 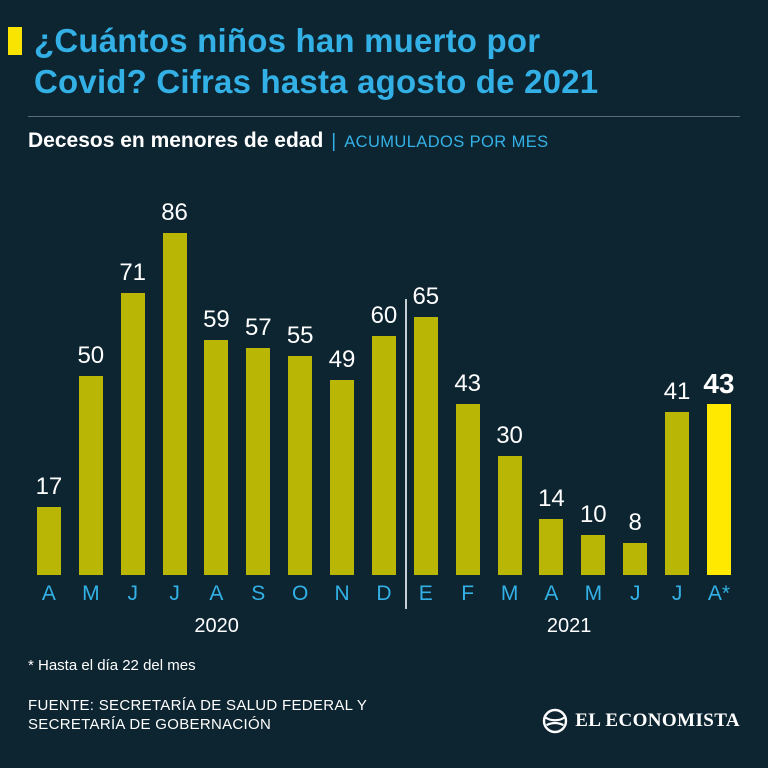 I want to click on title-line-2: Covid? Cifras hasta agosto de 2021, so click(x=316, y=81).